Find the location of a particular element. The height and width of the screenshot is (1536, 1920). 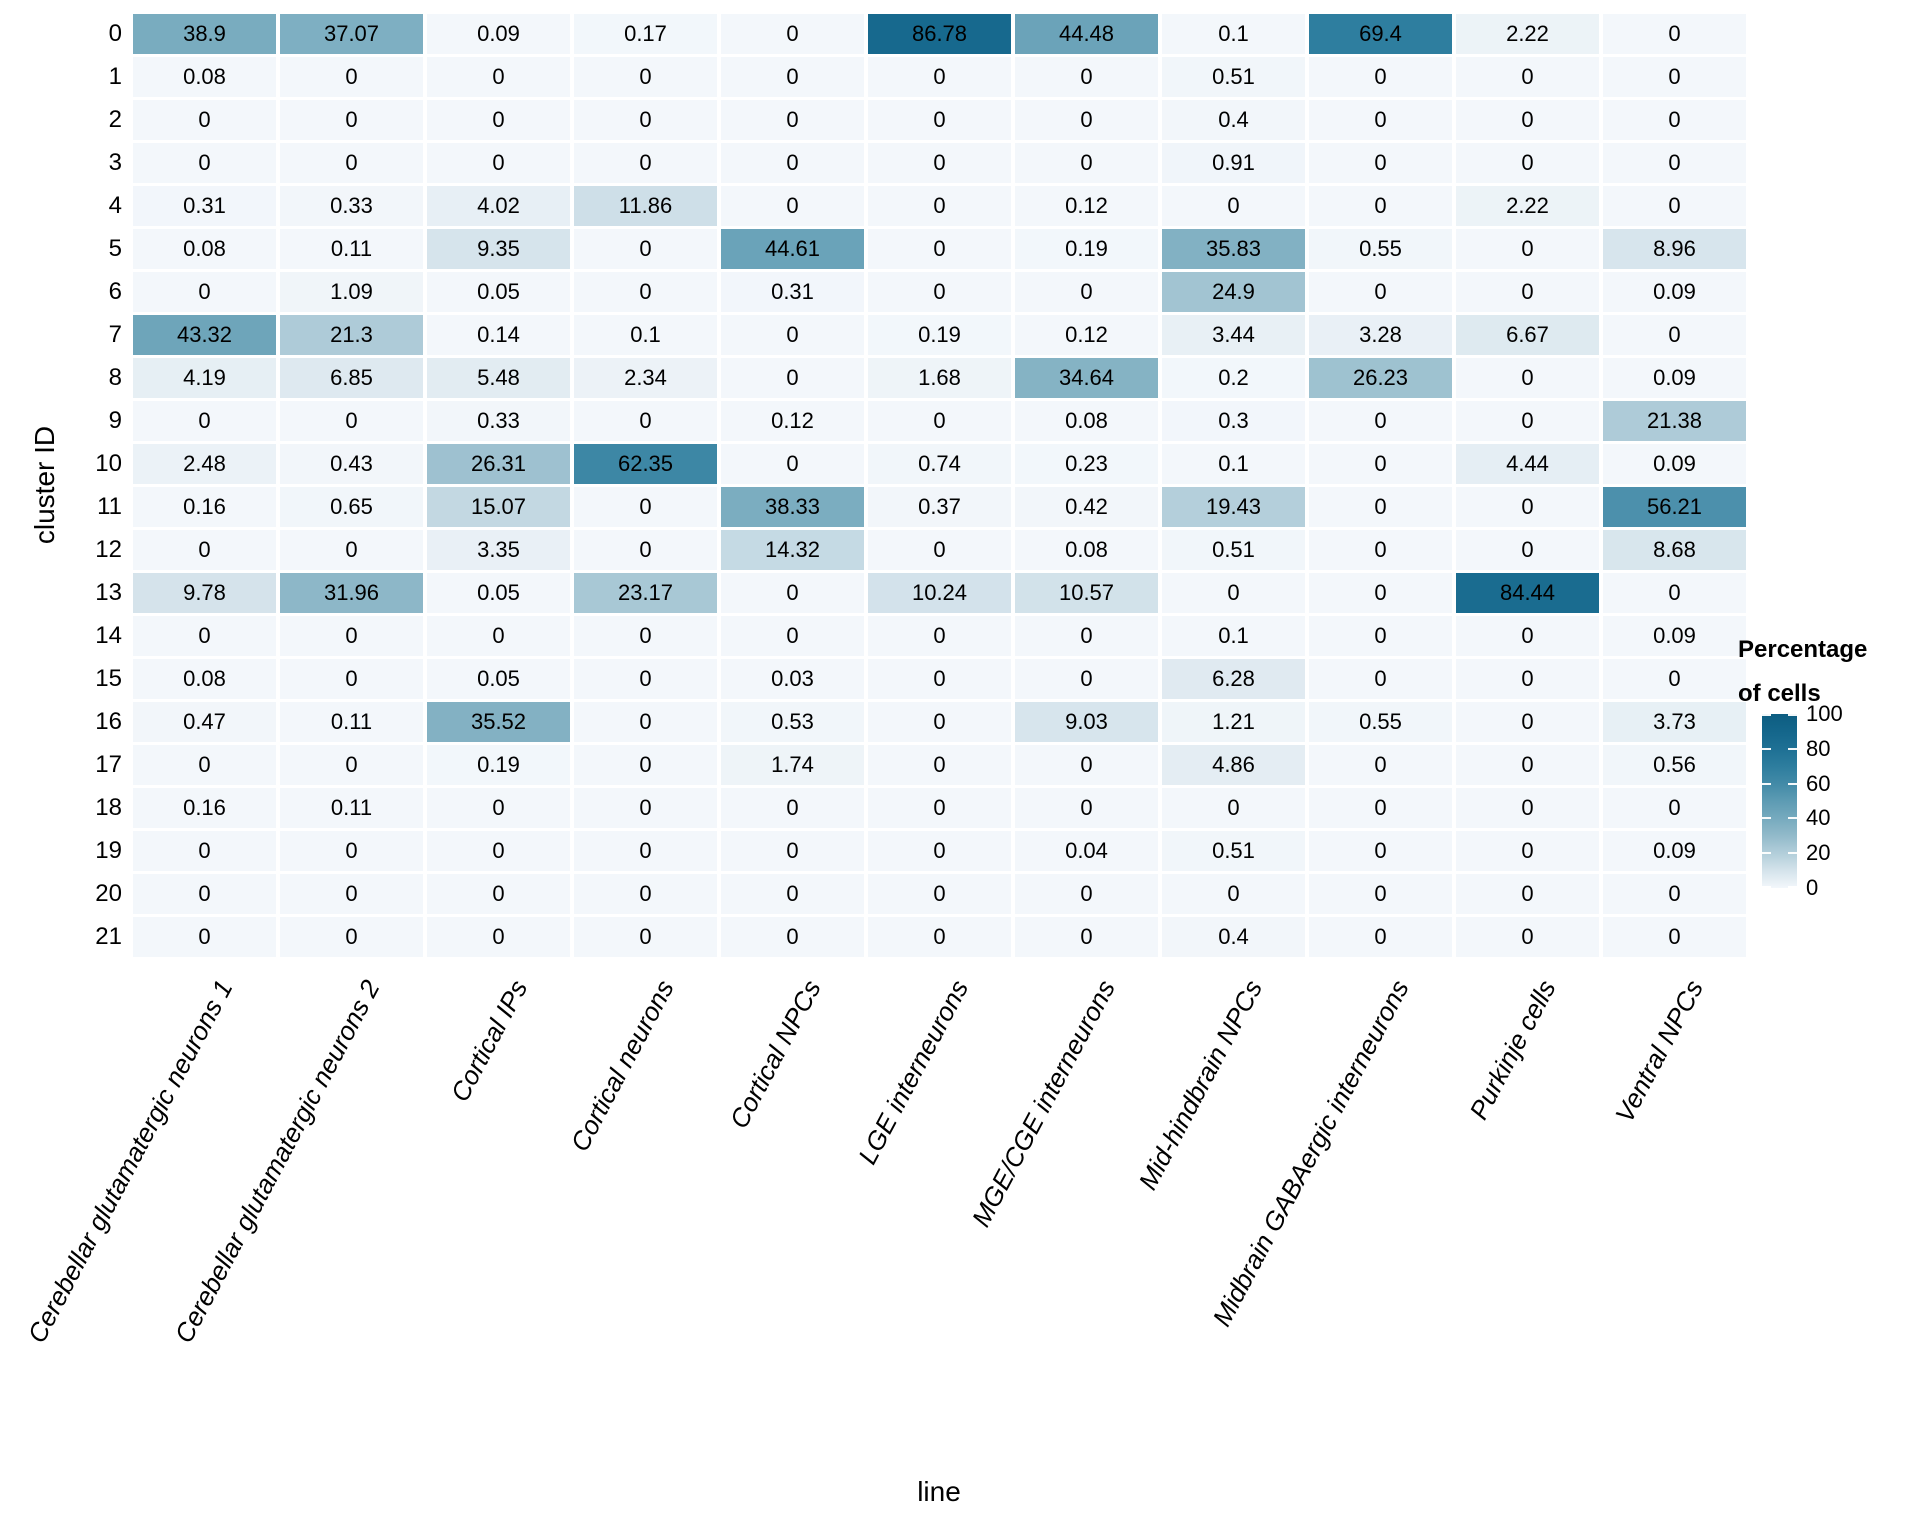

heatmap-cell: 0.17 is located at coordinates (645, 34).